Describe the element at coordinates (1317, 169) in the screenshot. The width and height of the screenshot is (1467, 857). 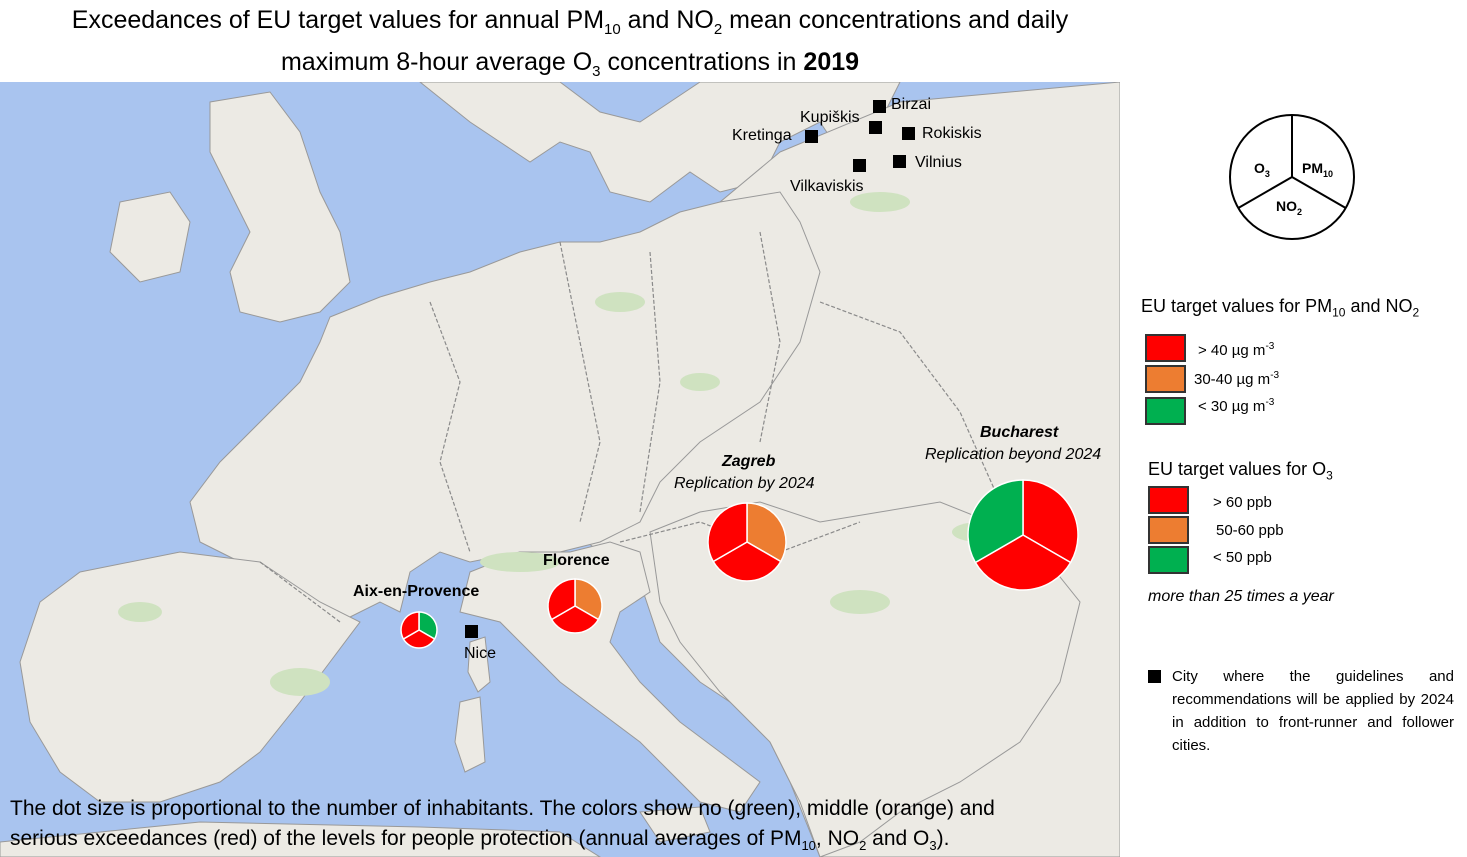
I see `legend-pie-pm10-label: PM10` at that location.